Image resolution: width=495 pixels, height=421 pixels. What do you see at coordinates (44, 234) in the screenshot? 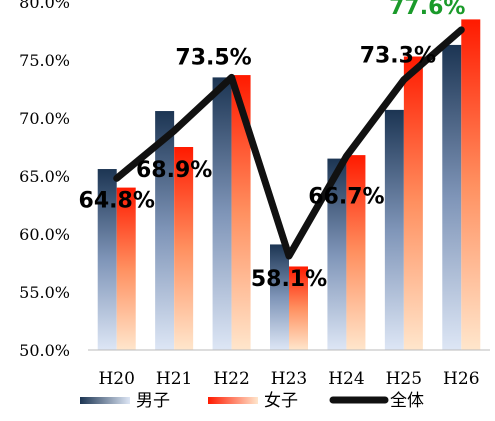
I see `y-tick-label: 60.0%` at bounding box center [44, 234].